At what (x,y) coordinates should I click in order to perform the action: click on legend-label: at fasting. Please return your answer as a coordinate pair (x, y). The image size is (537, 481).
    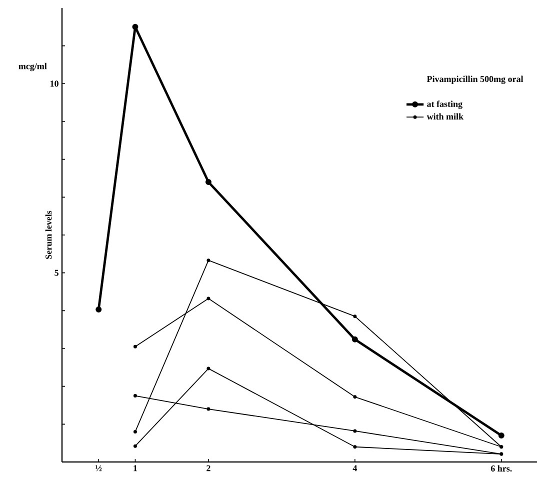
    Looking at the image, I should click on (444, 104).